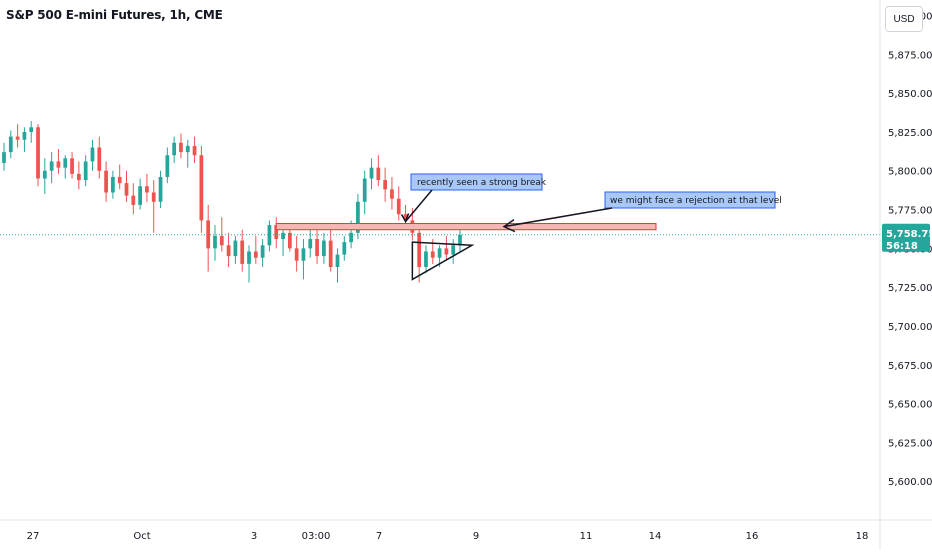 This screenshot has width=932, height=555. Describe the element at coordinates (910, 482) in the screenshot. I see `y-tick-label: 5,600.00` at that location.